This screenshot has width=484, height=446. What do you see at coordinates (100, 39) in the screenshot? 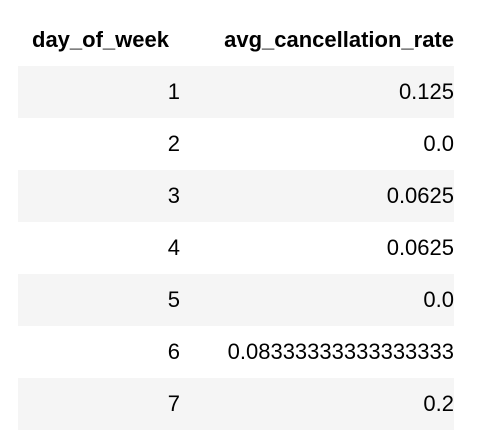
I see `column-header-day-of-week: day_of_week` at bounding box center [100, 39].